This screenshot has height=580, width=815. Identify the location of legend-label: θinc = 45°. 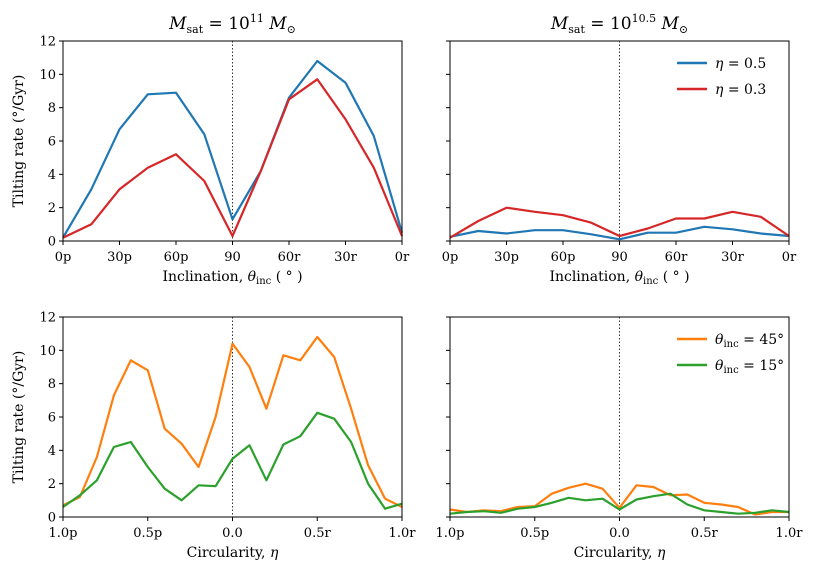
(749, 341).